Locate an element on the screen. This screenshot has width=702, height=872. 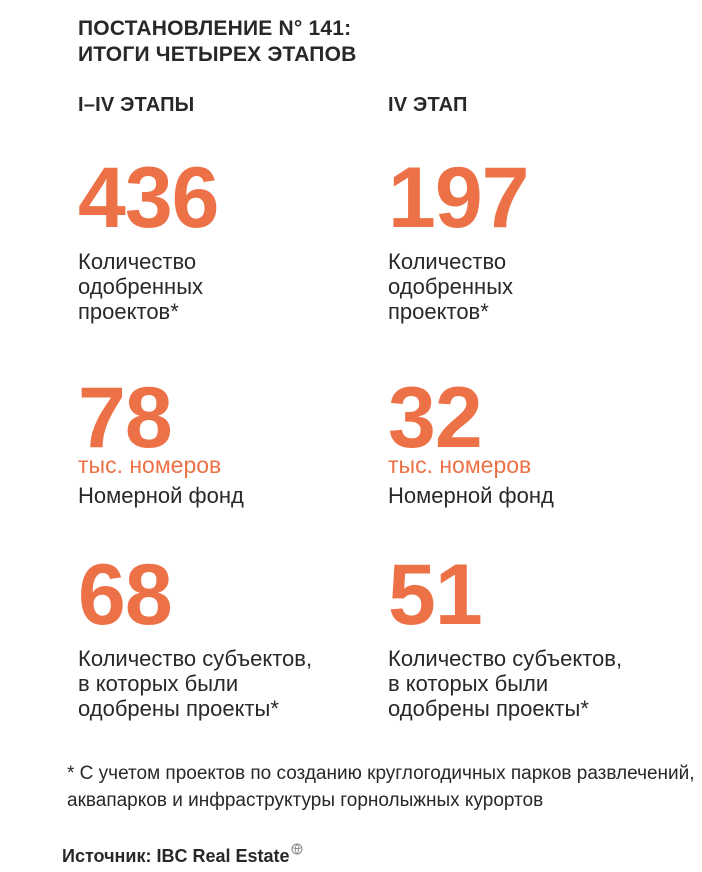
source-label: Источник: is located at coordinates (107, 856).